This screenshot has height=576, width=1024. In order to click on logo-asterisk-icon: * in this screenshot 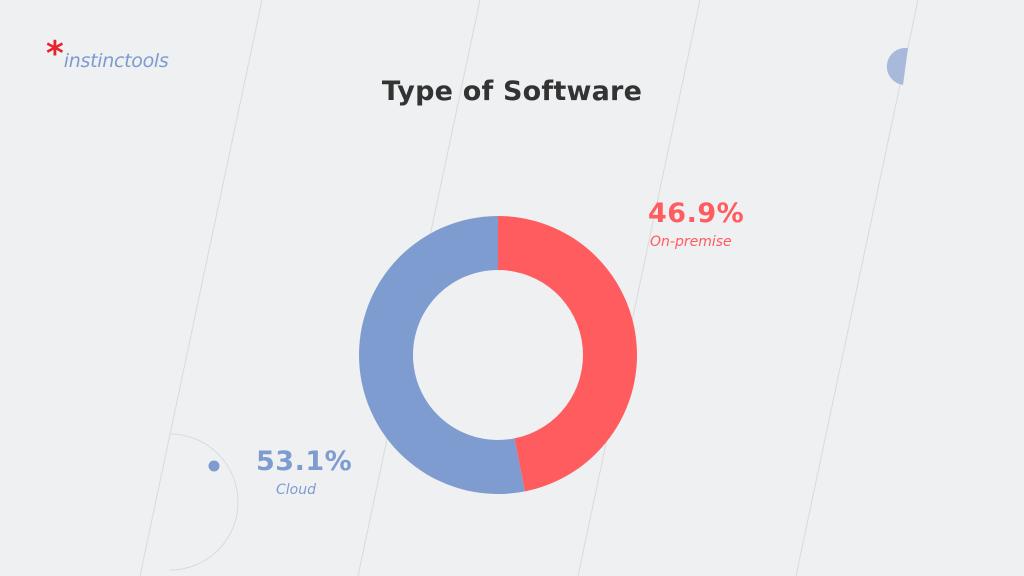, I will do `click(55, 54)`.